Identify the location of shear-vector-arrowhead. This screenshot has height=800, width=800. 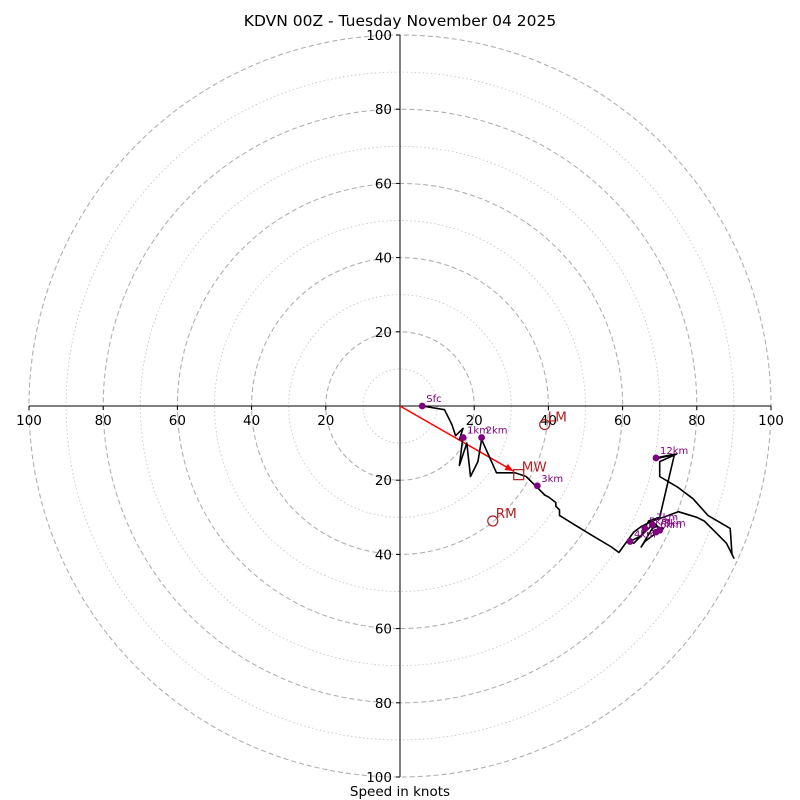
(509, 467).